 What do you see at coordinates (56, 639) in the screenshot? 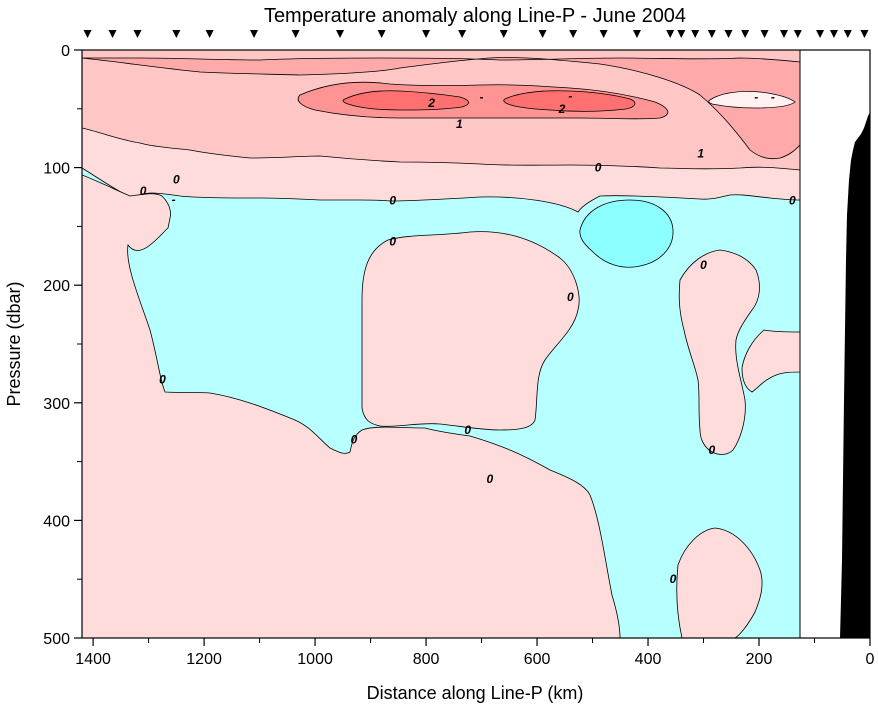
I see `y-tick-label: 500` at bounding box center [56, 639].